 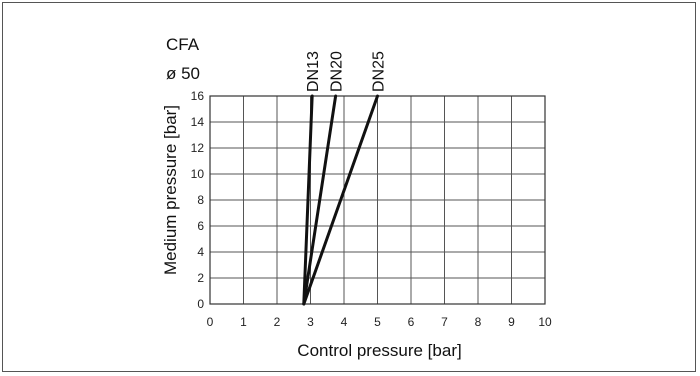 I want to click on series-label-dn20: DN20, so click(x=337, y=71).